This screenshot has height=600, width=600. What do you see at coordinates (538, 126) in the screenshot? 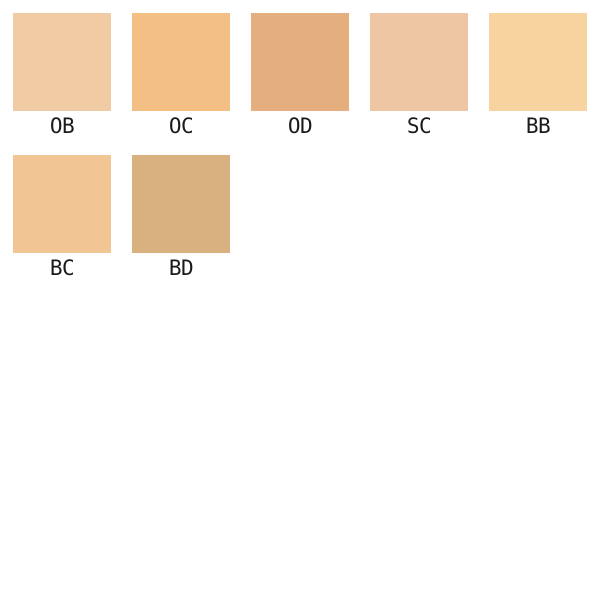
I see `swatch-label-bb: BB` at bounding box center [538, 126].